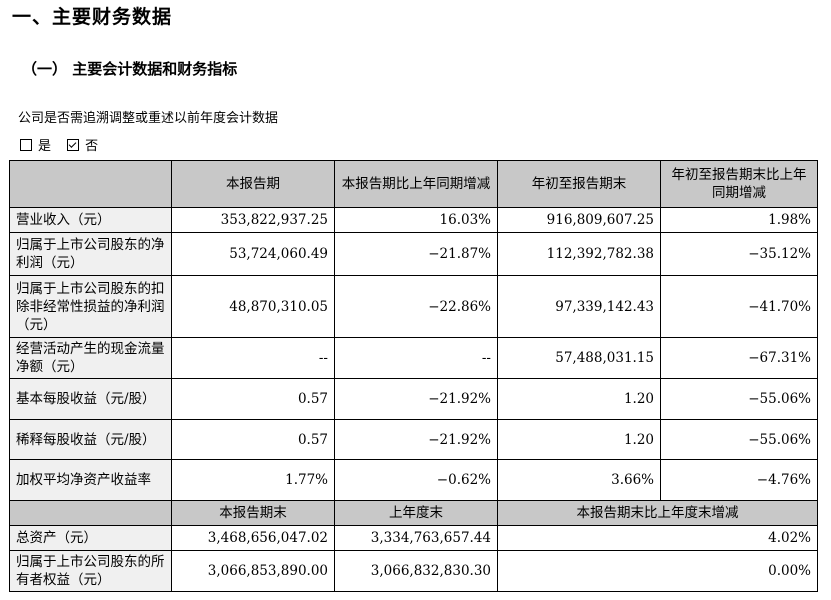 The width and height of the screenshot is (831, 600). What do you see at coordinates (73, 145) in the screenshot?
I see `checkbox-checked-icon` at bounding box center [73, 145].